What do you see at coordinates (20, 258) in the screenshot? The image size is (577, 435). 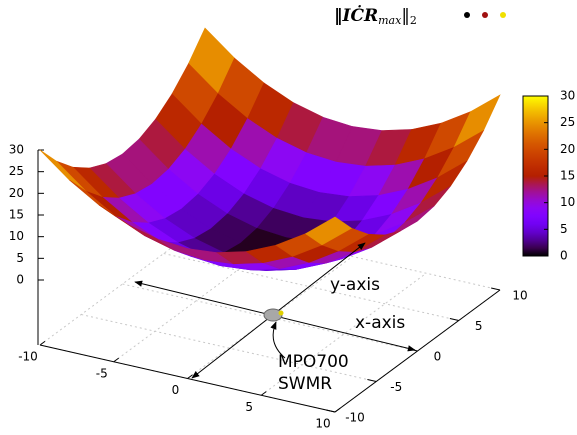 I see `z-tick-label: 5` at bounding box center [20, 258].